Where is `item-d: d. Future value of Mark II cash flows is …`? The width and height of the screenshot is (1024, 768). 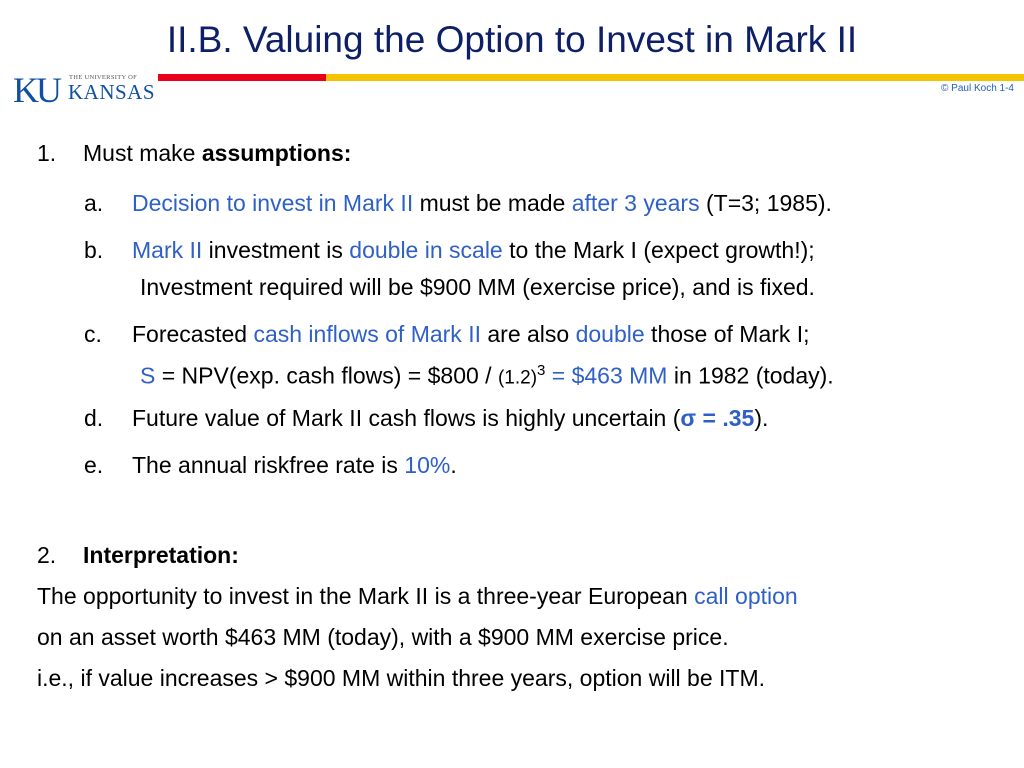 item-d: d. Future value of Mark II cash flows is … is located at coordinates (426, 418).